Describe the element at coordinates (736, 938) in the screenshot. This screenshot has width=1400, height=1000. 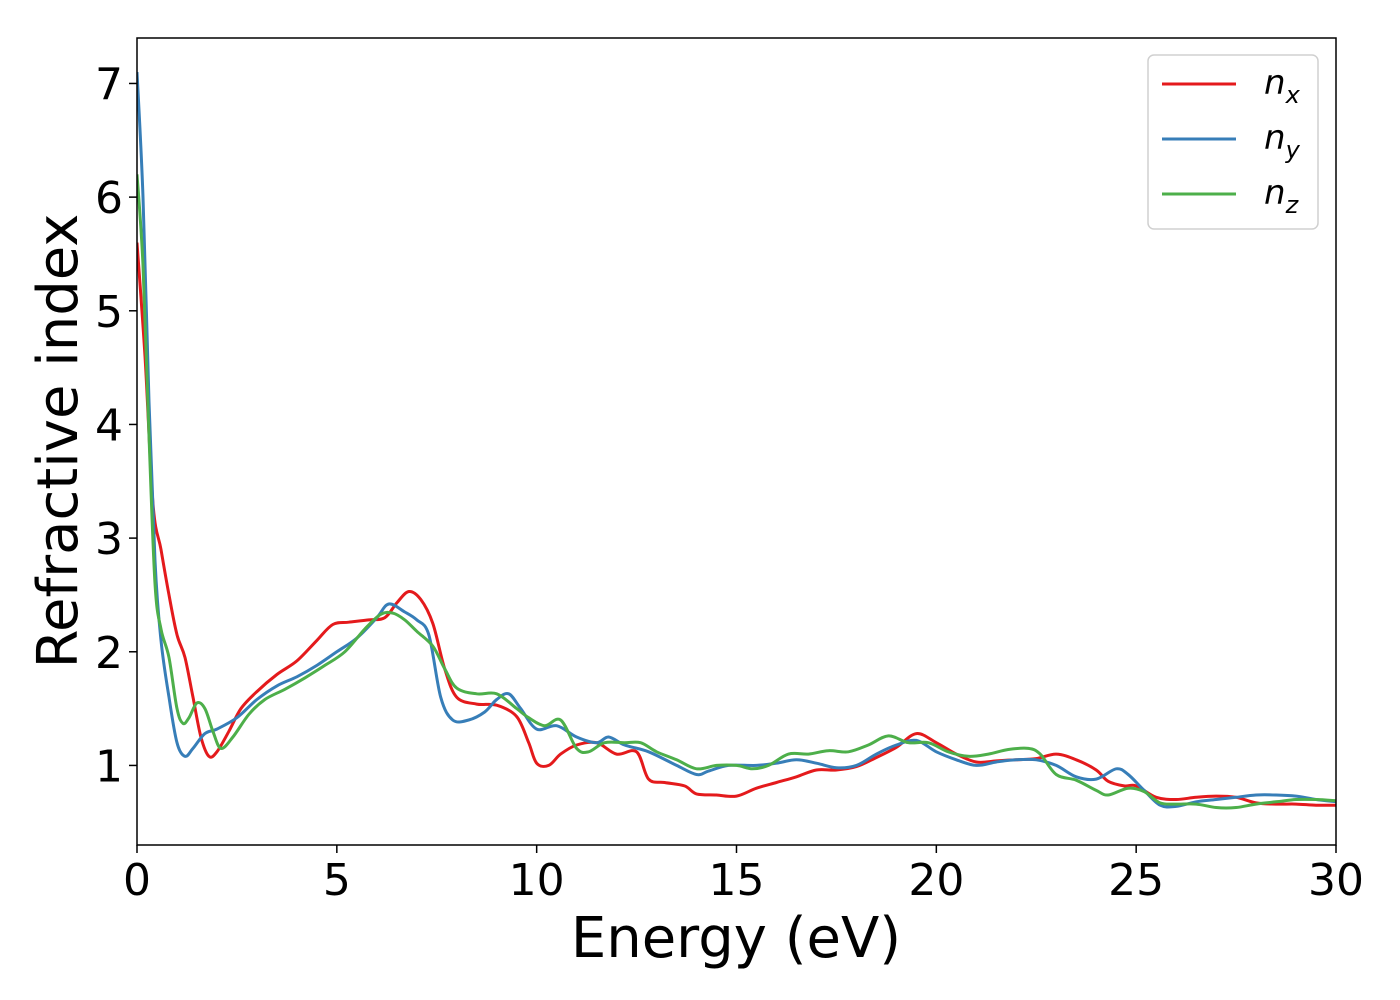
I see `x-axis-title: Energy (eV)` at that location.